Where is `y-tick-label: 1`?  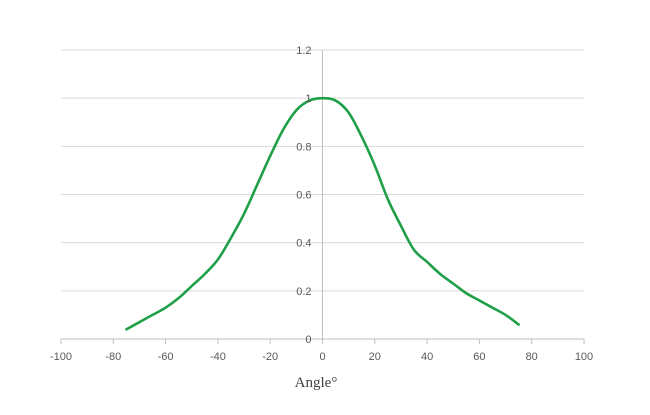
y-tick-label: 1 is located at coordinates (308, 99).